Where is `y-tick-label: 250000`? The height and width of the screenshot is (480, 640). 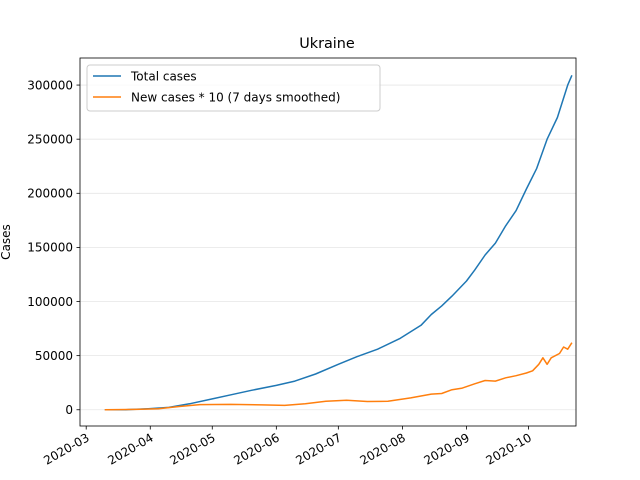
y-tick-label: 250000 is located at coordinates (50, 139).